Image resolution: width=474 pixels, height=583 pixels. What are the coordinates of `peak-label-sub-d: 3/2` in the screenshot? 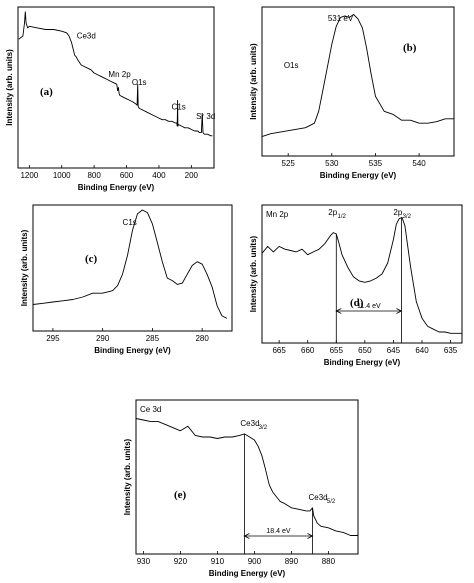 It's located at (407, 217).